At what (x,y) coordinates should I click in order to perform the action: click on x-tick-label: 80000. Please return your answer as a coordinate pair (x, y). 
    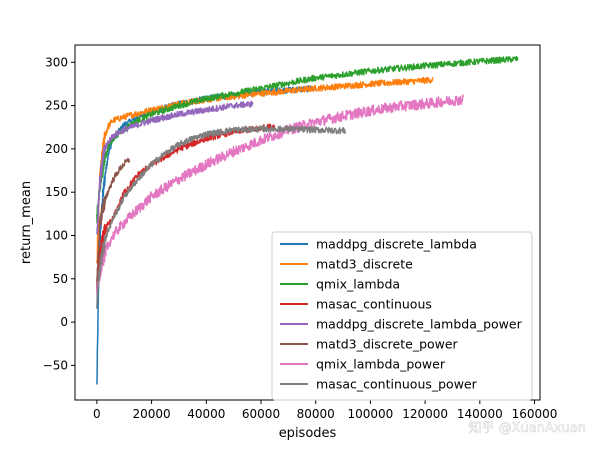
    Looking at the image, I should click on (316, 414).